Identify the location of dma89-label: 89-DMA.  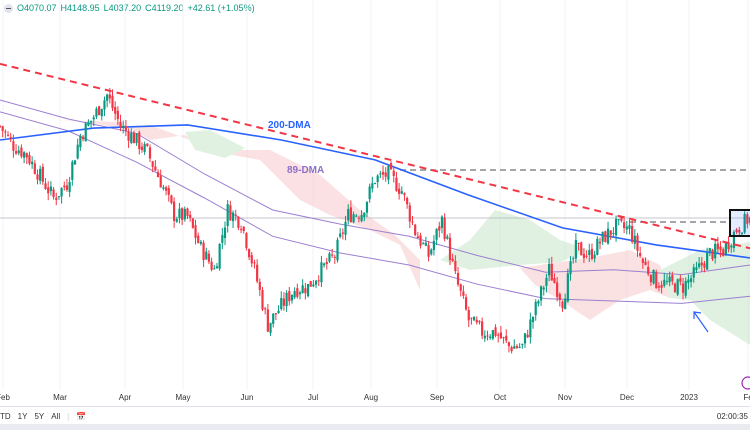
(305, 170).